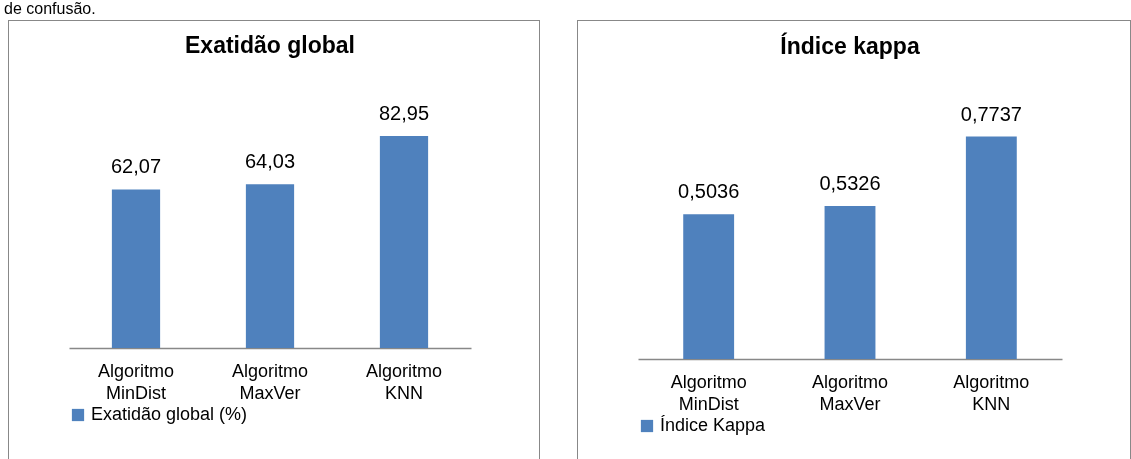 This screenshot has width=1131, height=459. Describe the element at coordinates (136, 166) in the screenshot. I see `data-label: 62,07` at that location.